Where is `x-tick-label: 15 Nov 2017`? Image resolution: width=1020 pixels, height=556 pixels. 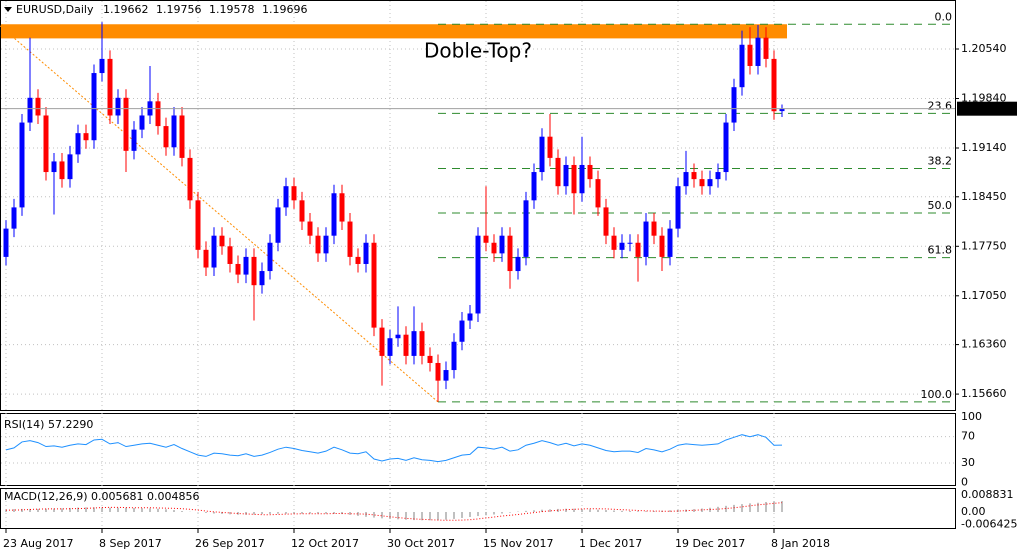 x-tick-label: 15 Nov 2017 is located at coordinates (518, 543).